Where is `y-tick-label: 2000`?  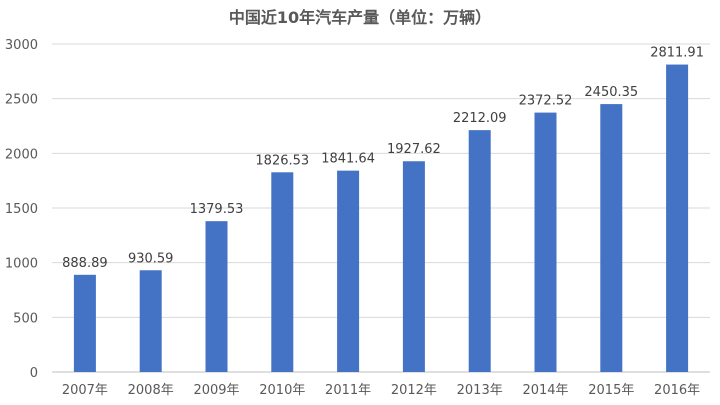
y-tick-label: 2000 is located at coordinates (21, 154).